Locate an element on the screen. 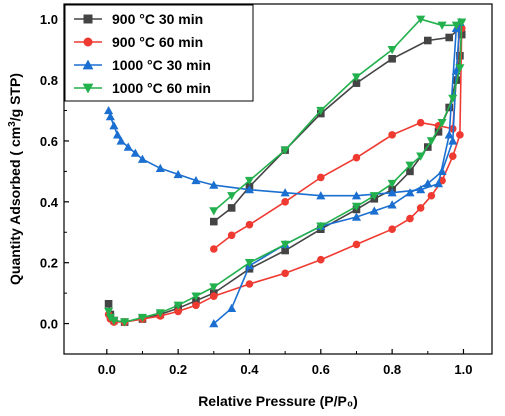 The height and width of the screenshot is (416, 505). legend-box is located at coordinates (159, 53).